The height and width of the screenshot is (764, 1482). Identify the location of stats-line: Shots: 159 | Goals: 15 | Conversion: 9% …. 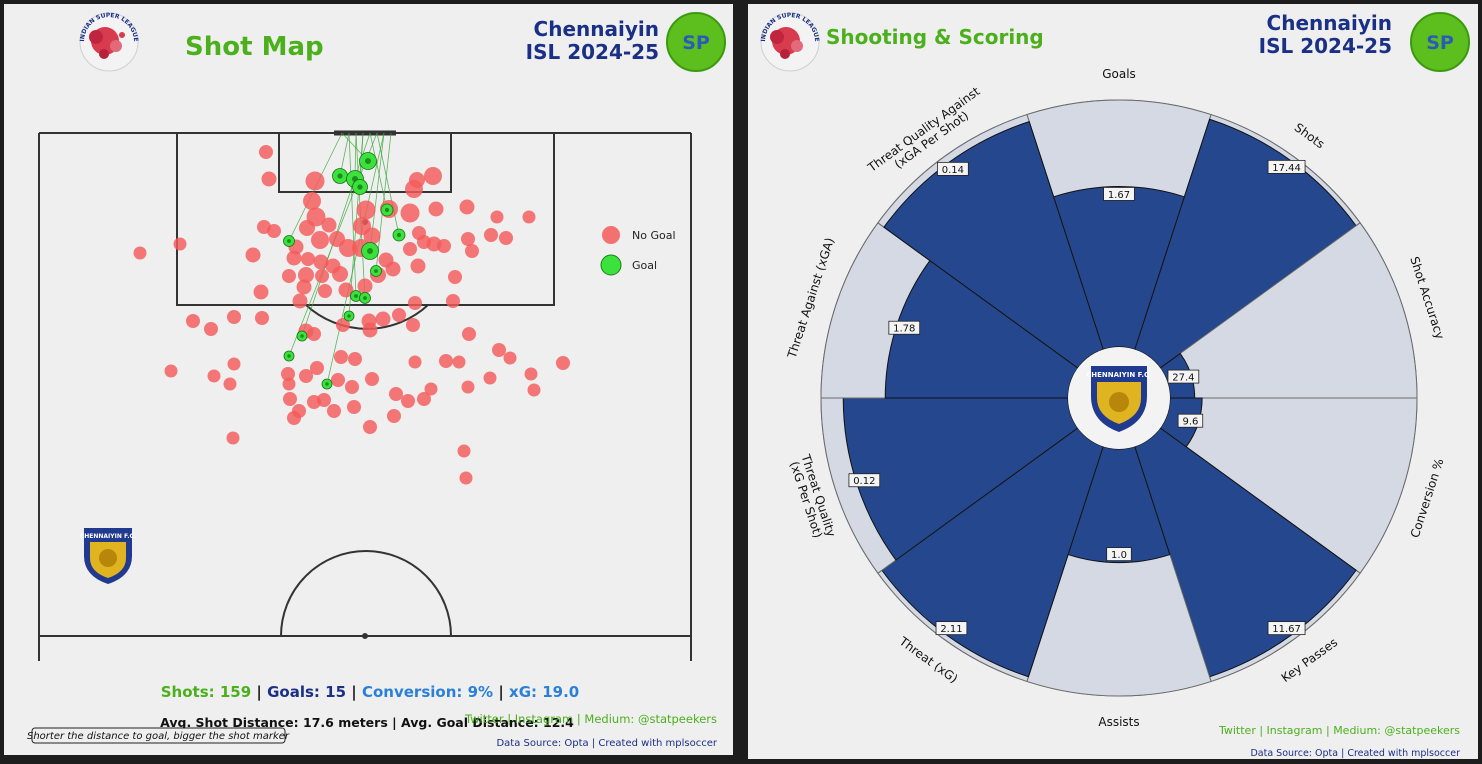
(370, 692).